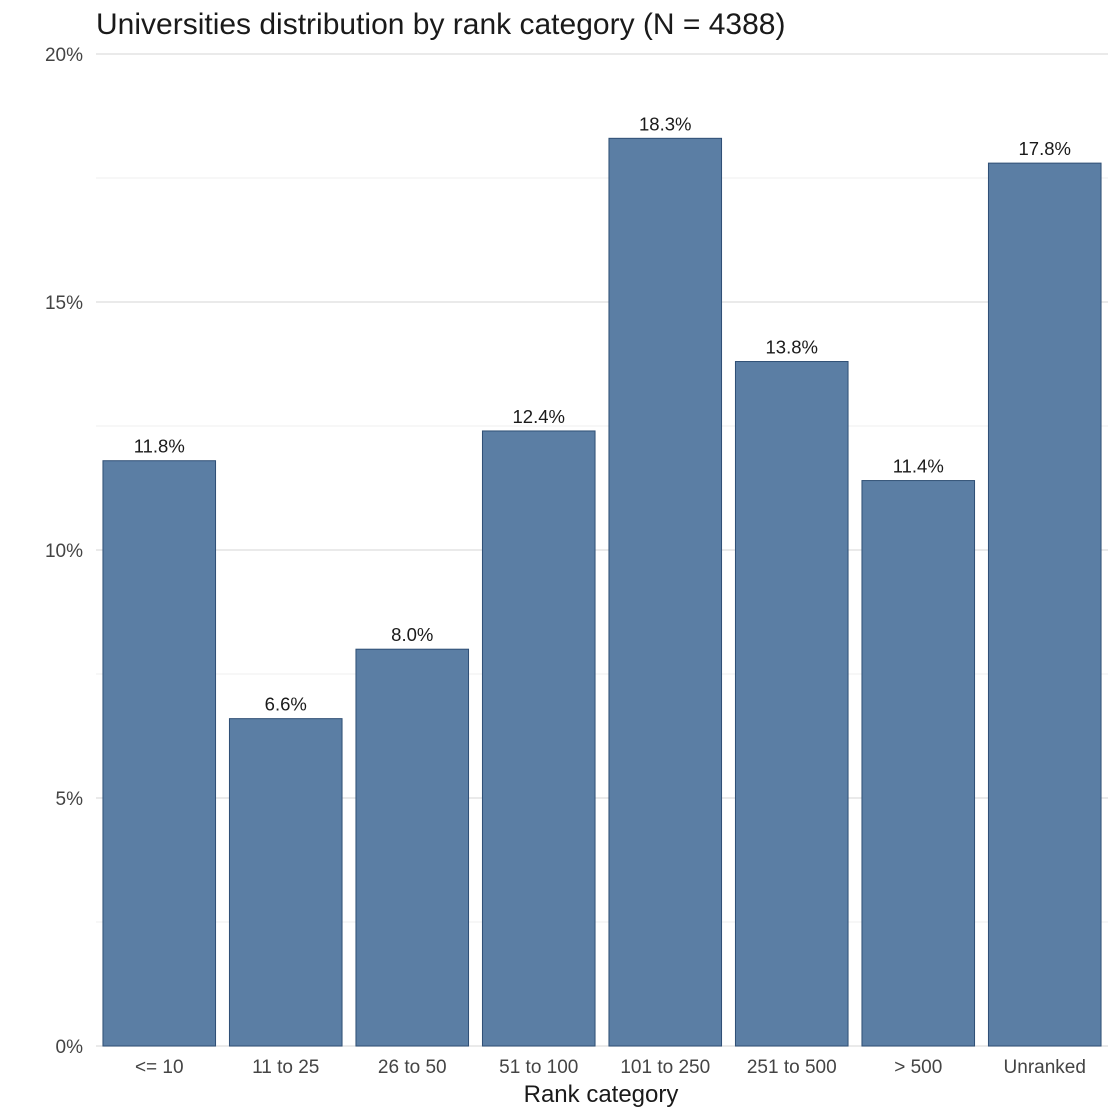 This screenshot has height=1120, width=1120. I want to click on x-tick-label: Unranked, so click(1045, 1067).